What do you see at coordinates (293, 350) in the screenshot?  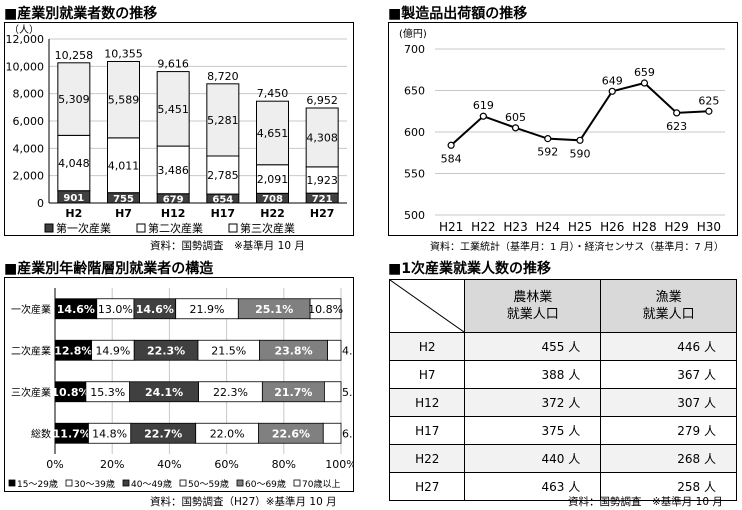 I see `data-label: 23.8%` at bounding box center [293, 350].